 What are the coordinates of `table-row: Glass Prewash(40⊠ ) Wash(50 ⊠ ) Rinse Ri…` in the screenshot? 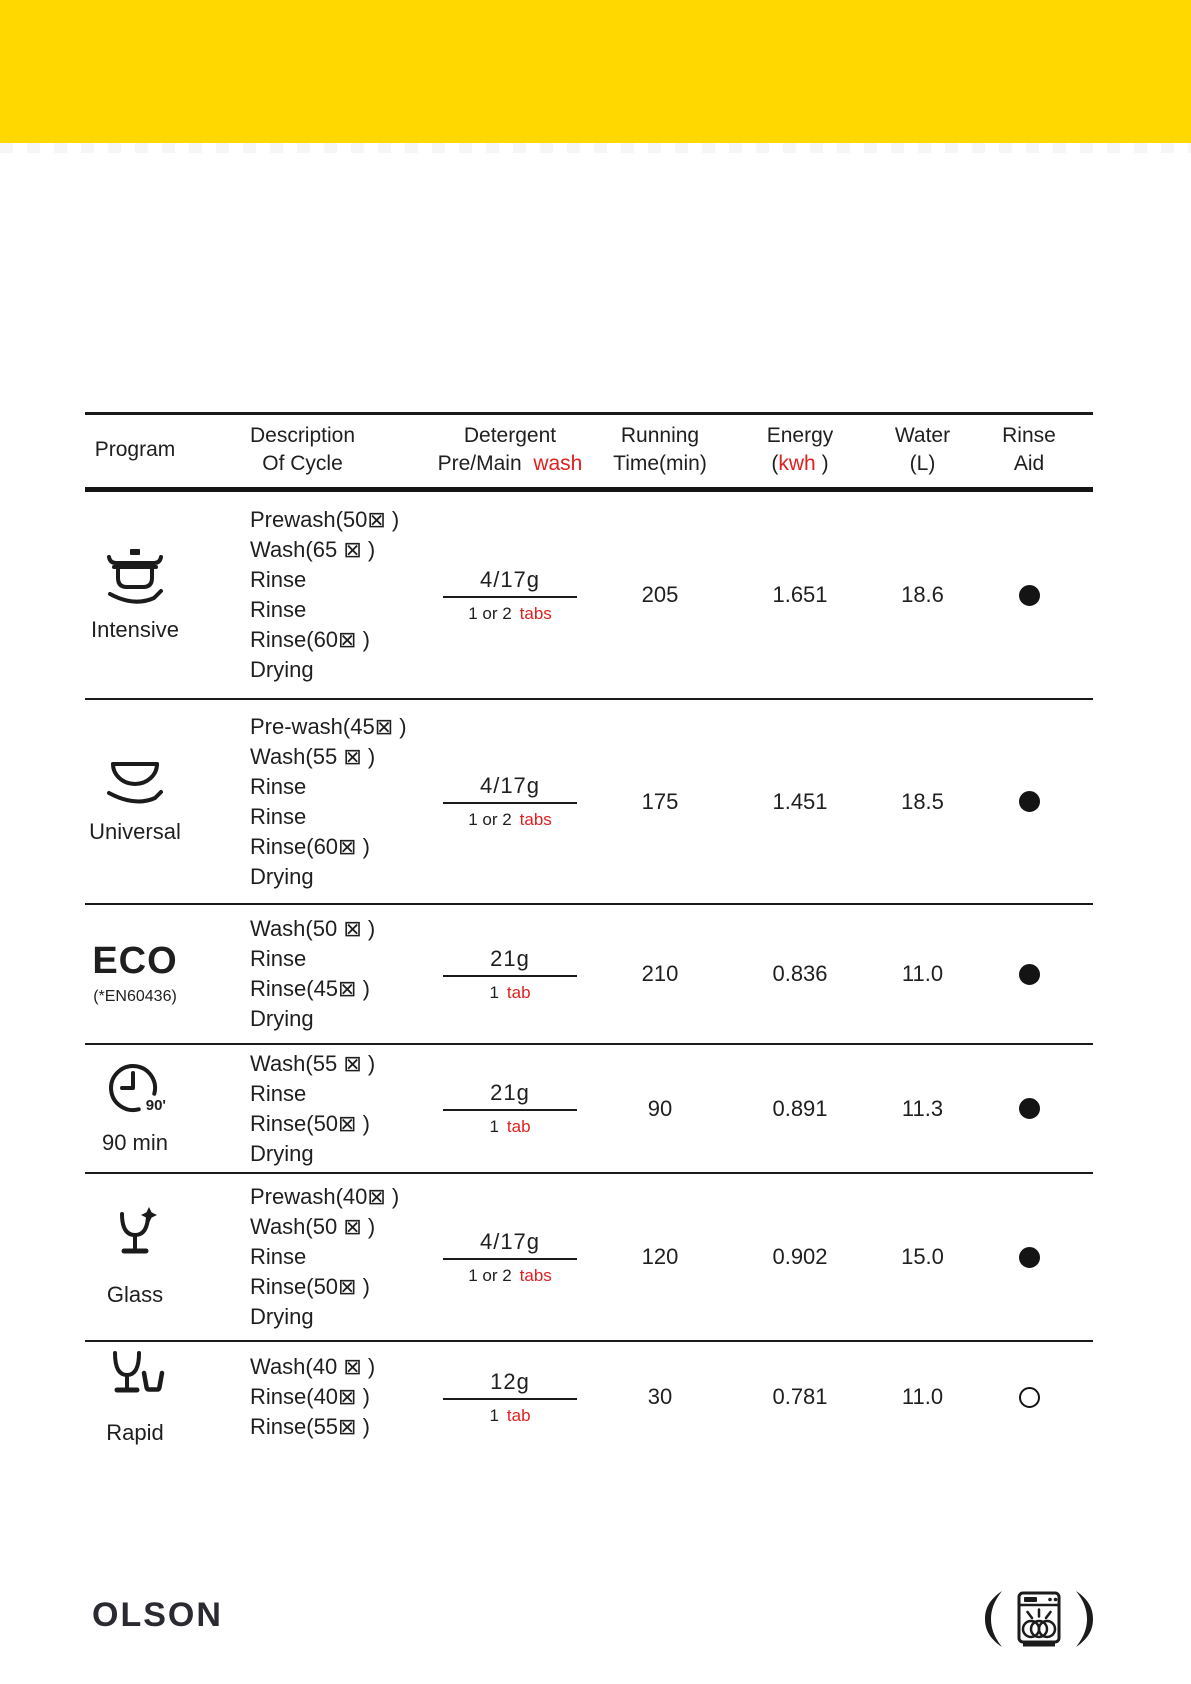 It's located at (589, 1256).